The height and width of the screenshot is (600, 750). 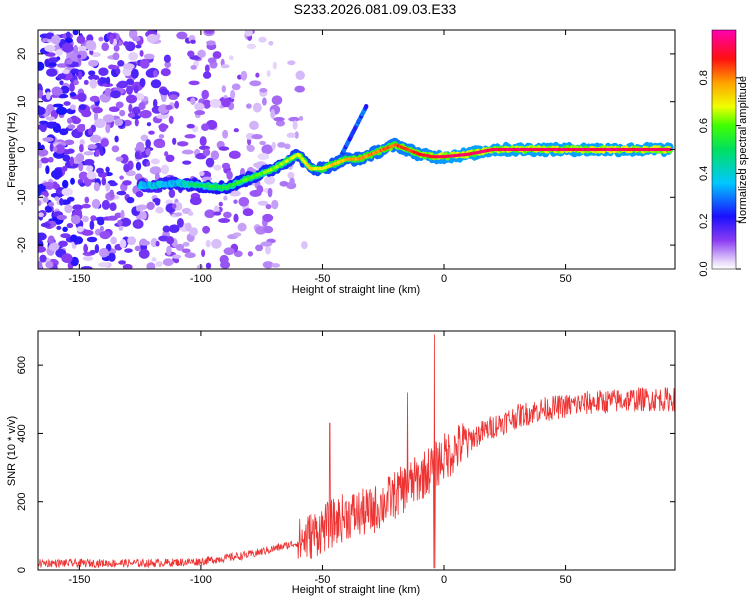 What do you see at coordinates (22, 365) in the screenshot?
I see `snr-y-tick-label: 600` at bounding box center [22, 365].